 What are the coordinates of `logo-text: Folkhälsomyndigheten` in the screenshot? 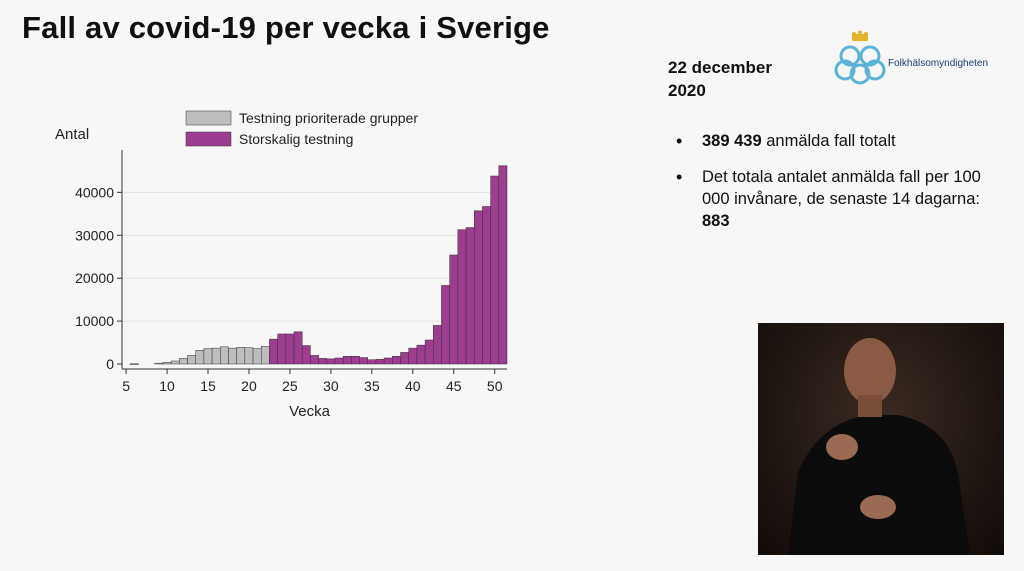 It's located at (938, 63).